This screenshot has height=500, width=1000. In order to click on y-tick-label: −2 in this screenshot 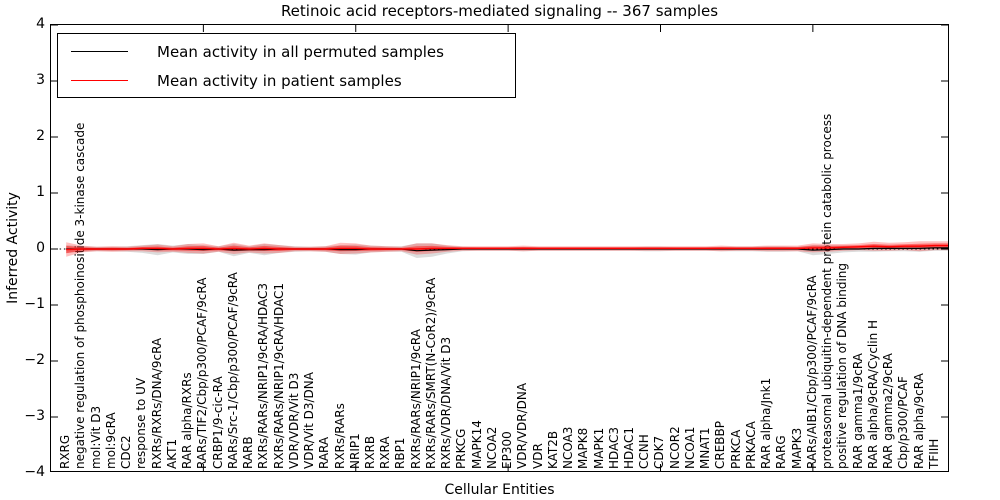, I will do `click(34, 360)`.